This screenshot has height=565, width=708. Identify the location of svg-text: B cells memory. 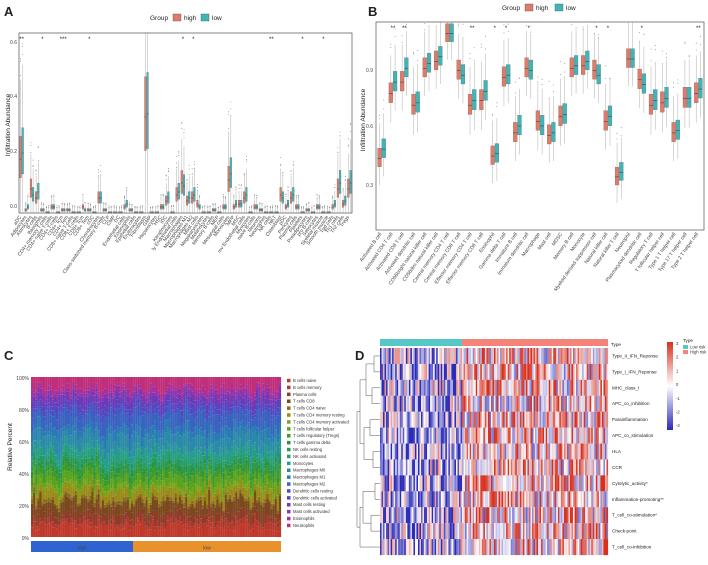
(308, 387).